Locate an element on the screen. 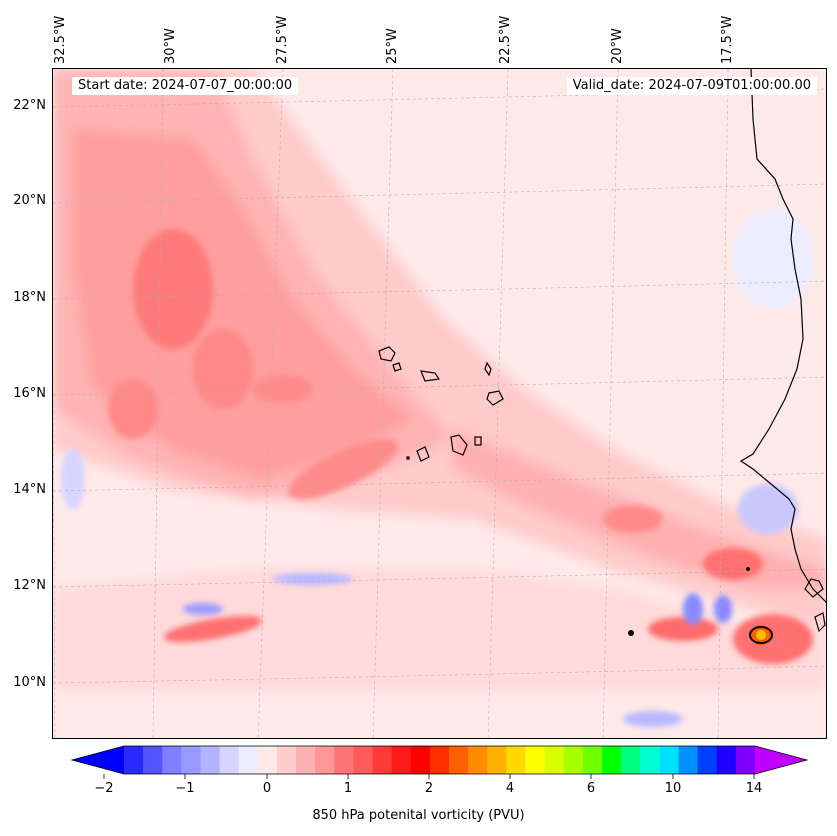 This screenshot has width=837, height=836. lon-label: 20°W is located at coordinates (617, 46).